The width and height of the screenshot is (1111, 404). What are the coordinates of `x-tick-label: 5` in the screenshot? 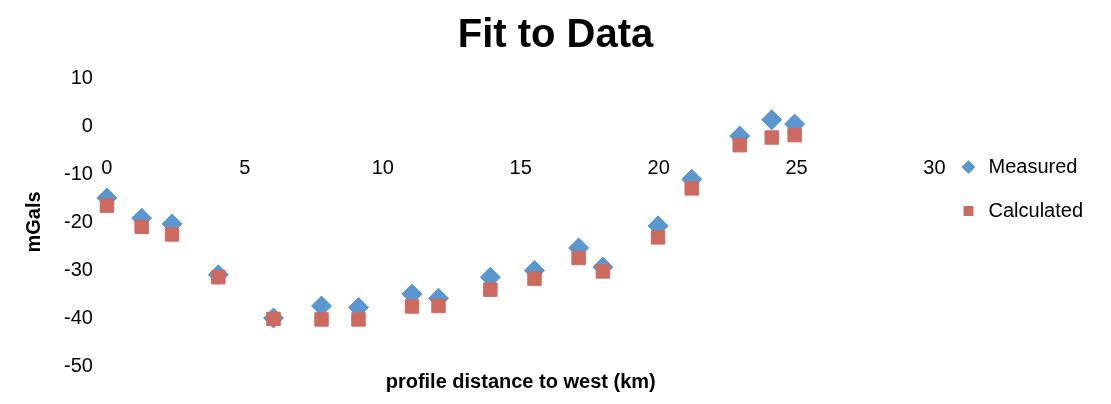 It's located at (245, 166).